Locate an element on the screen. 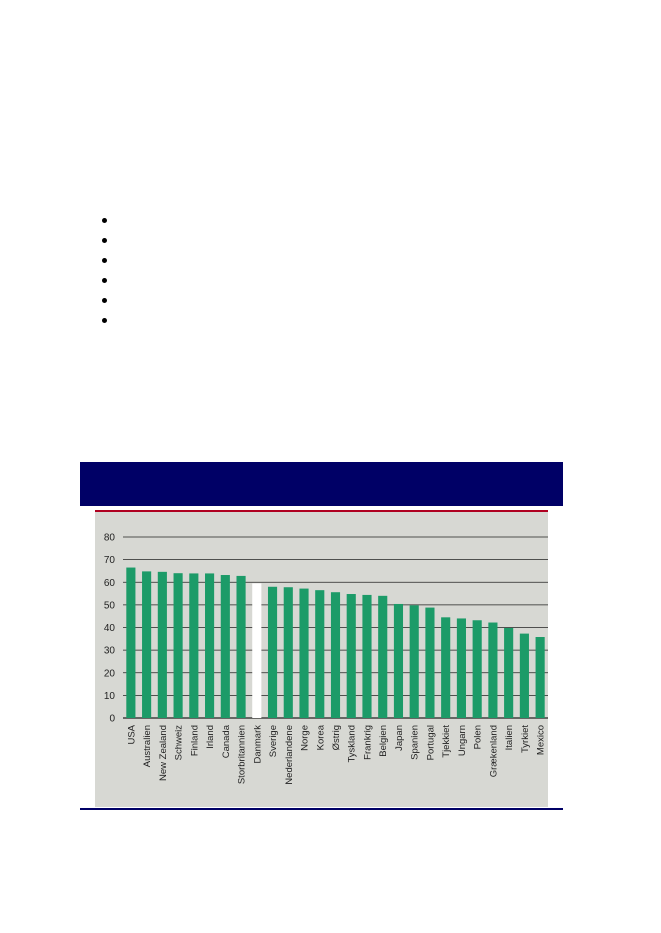 The image size is (661, 933). bar-sverige is located at coordinates (272, 652).